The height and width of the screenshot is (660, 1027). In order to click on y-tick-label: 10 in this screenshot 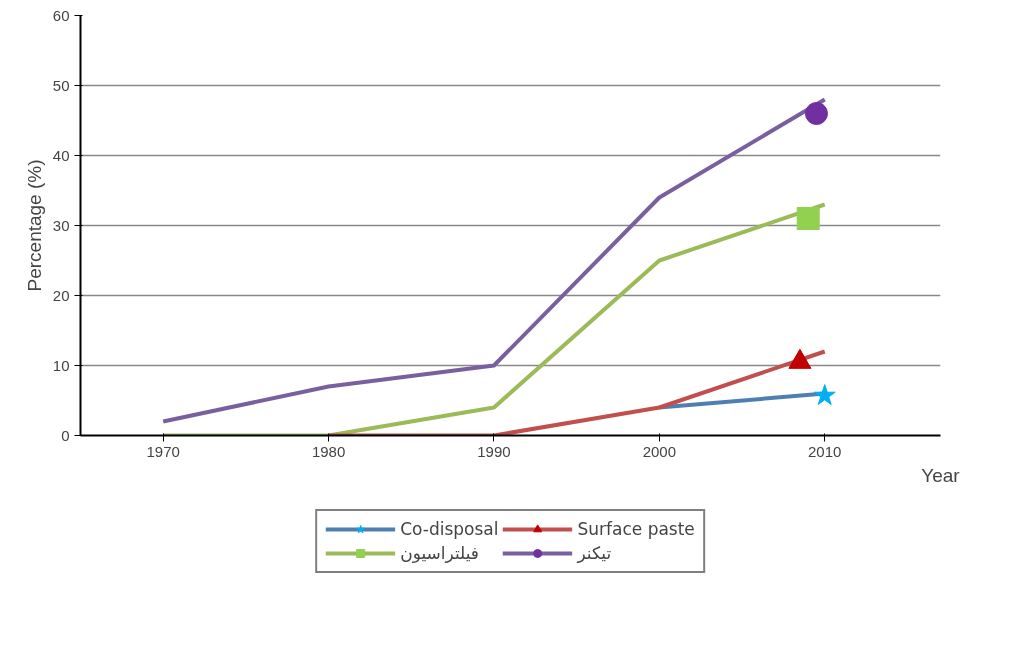, I will do `click(61, 365)`.